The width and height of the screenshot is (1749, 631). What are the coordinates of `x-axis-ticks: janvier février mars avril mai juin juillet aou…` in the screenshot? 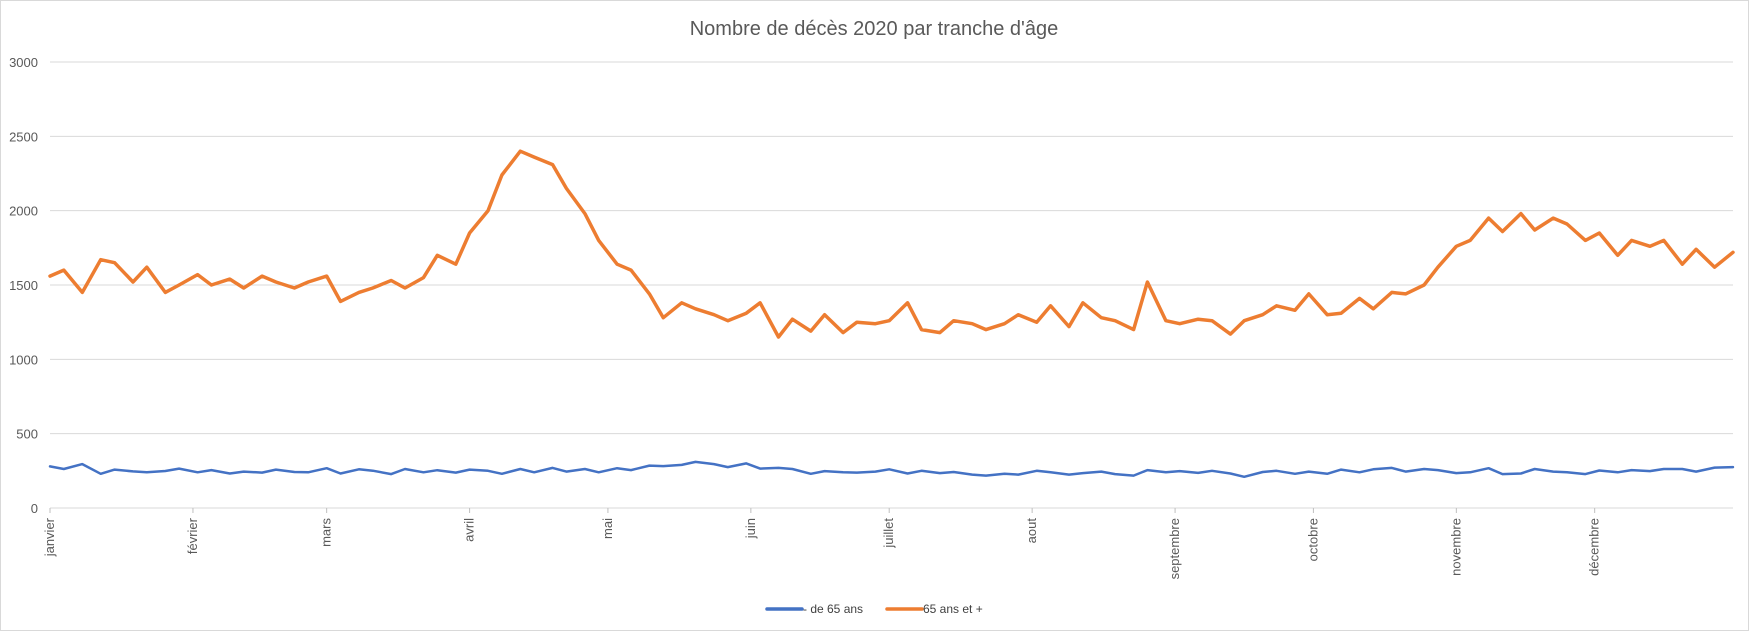 It's located at (822, 543).